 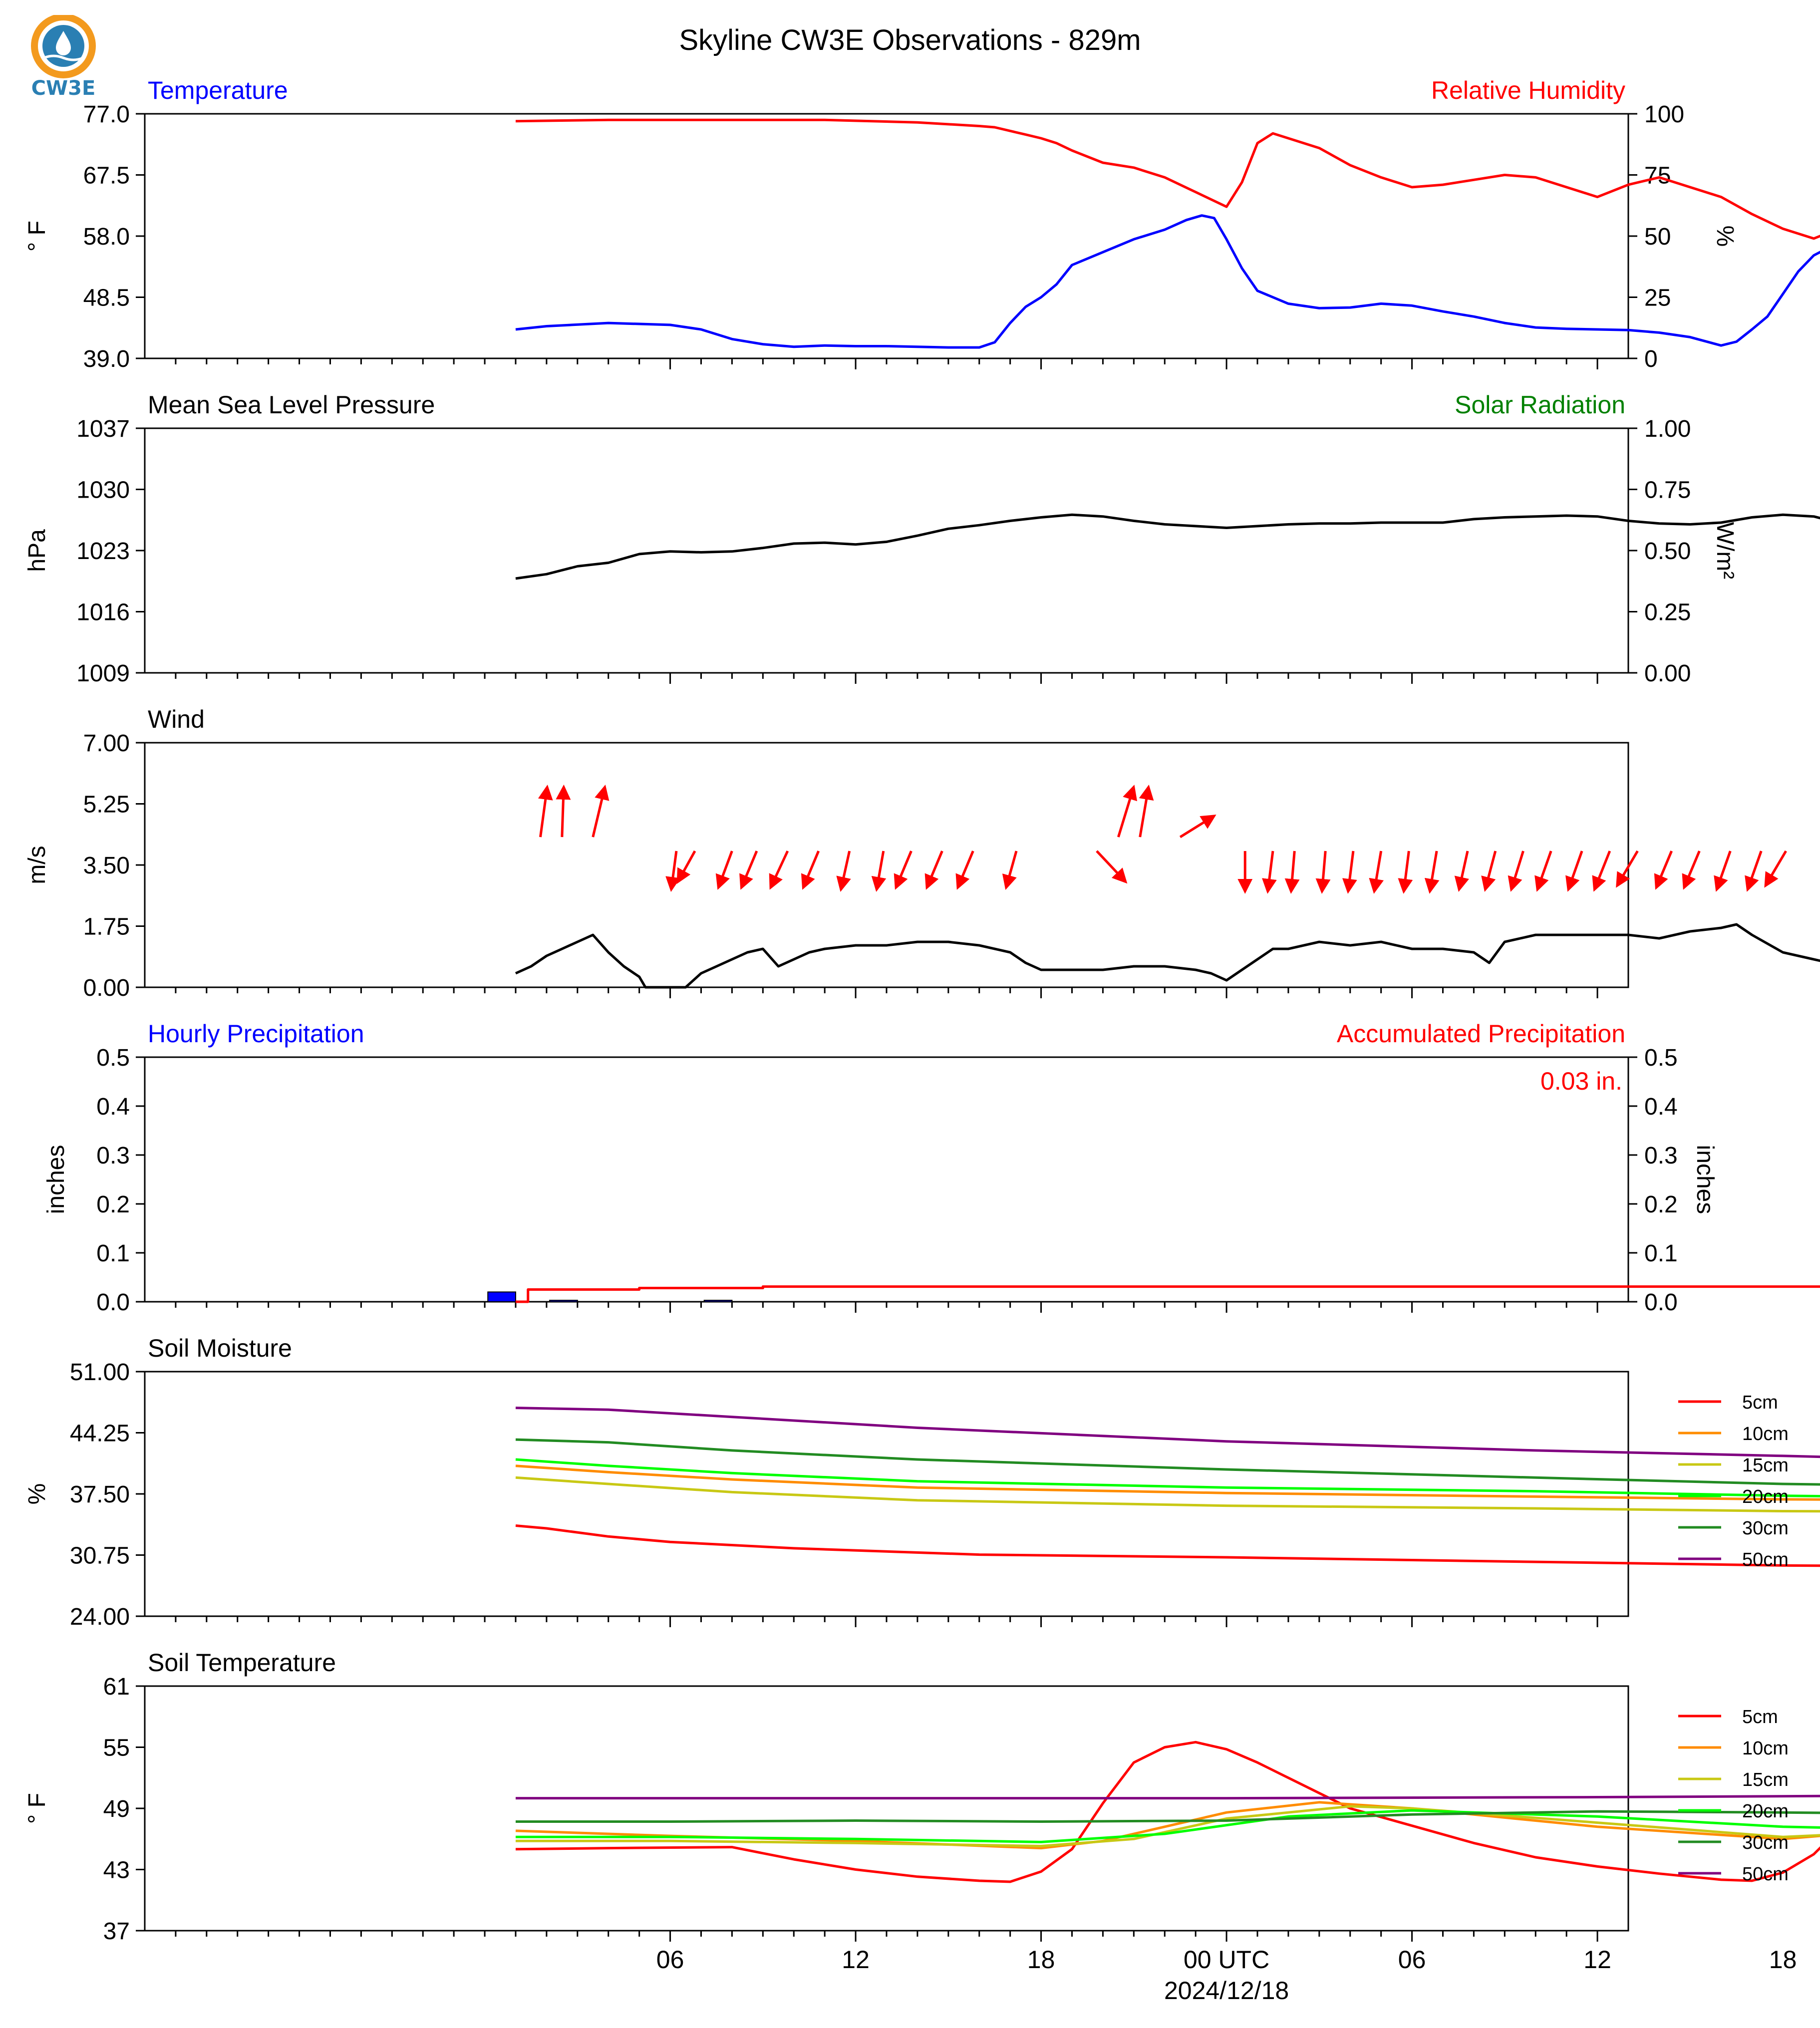 I want to click on y-tick-label: 1030, so click(x=103, y=490).